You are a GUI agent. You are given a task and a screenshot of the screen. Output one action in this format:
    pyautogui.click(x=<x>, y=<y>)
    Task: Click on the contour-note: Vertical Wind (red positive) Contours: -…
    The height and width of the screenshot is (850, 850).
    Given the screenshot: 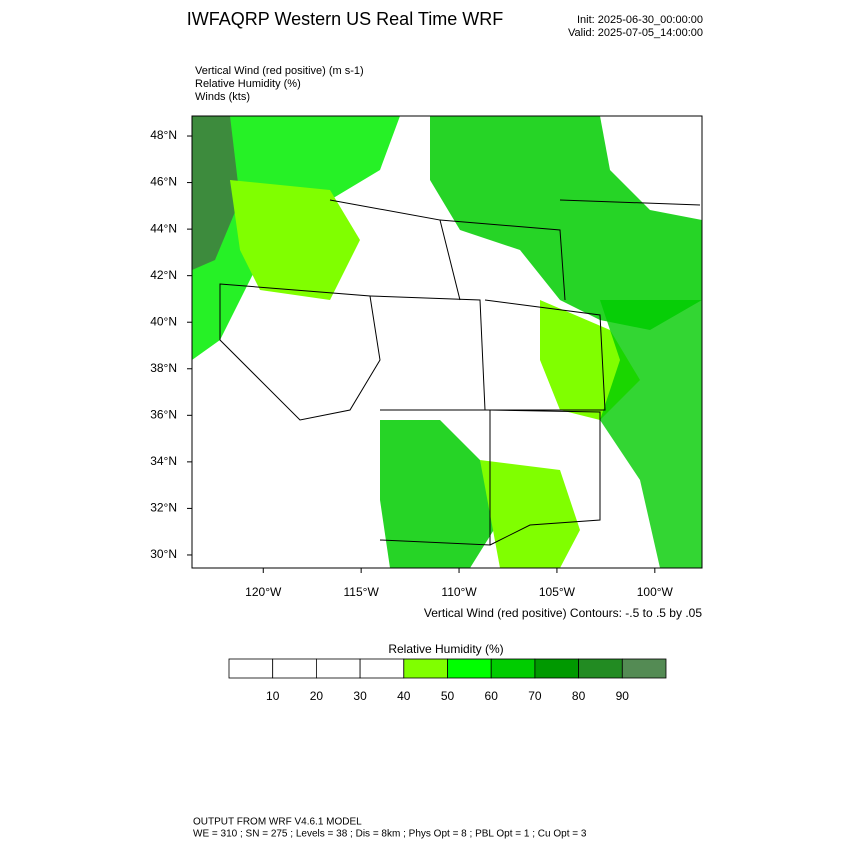 What is the action you would take?
    pyautogui.click(x=563, y=613)
    